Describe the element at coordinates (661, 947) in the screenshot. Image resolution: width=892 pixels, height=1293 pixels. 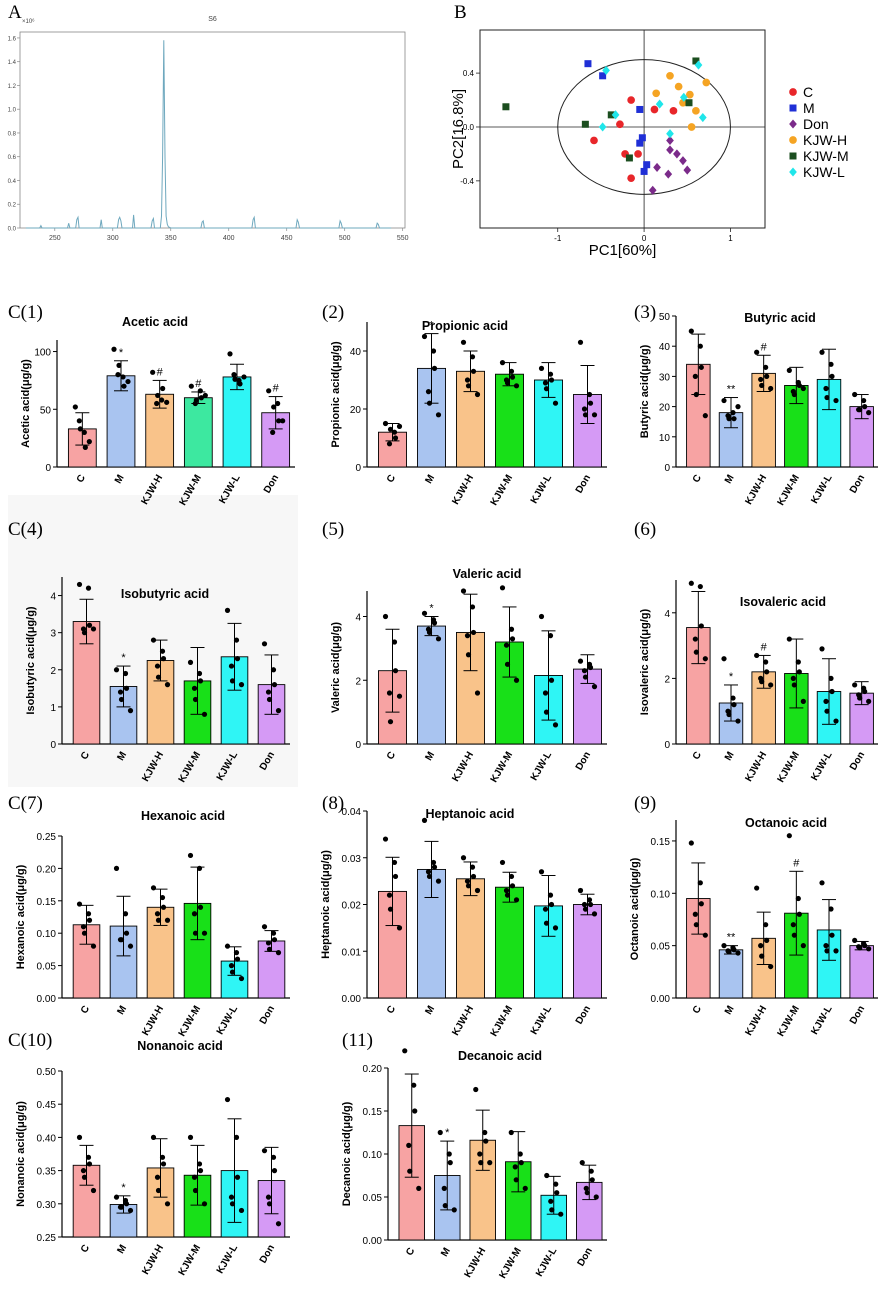
I see `C9-y-tick-label: 0.05` at that location.